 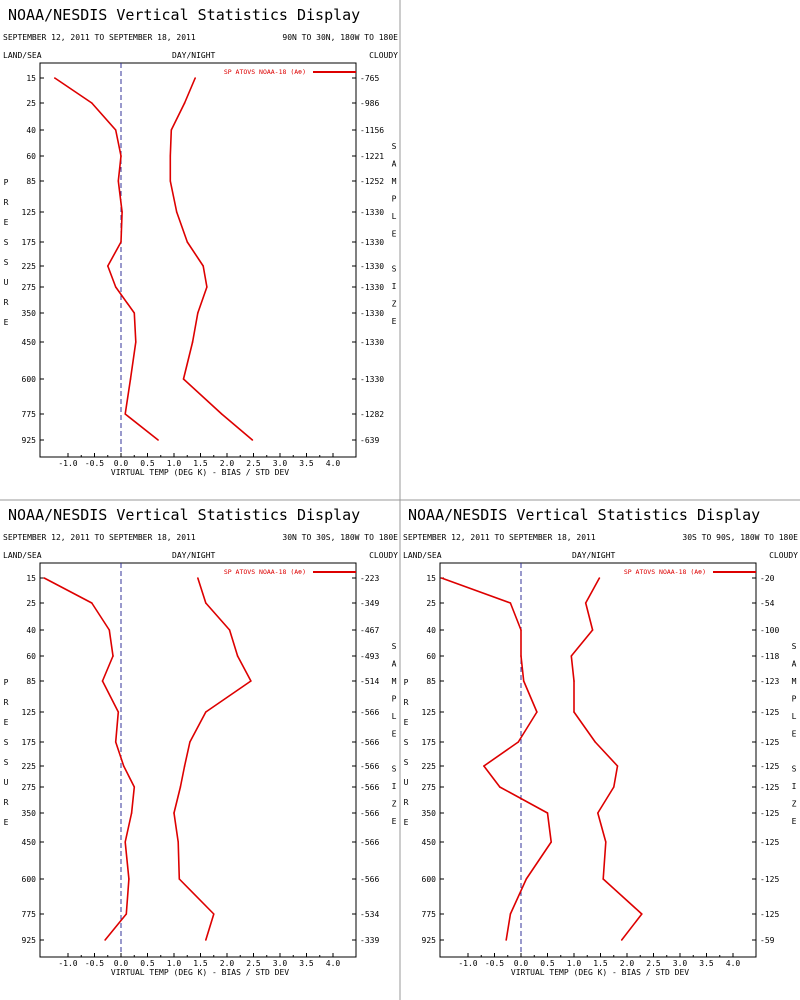 I want to click on pressure-tick-label: 275, so click(x=29, y=287).